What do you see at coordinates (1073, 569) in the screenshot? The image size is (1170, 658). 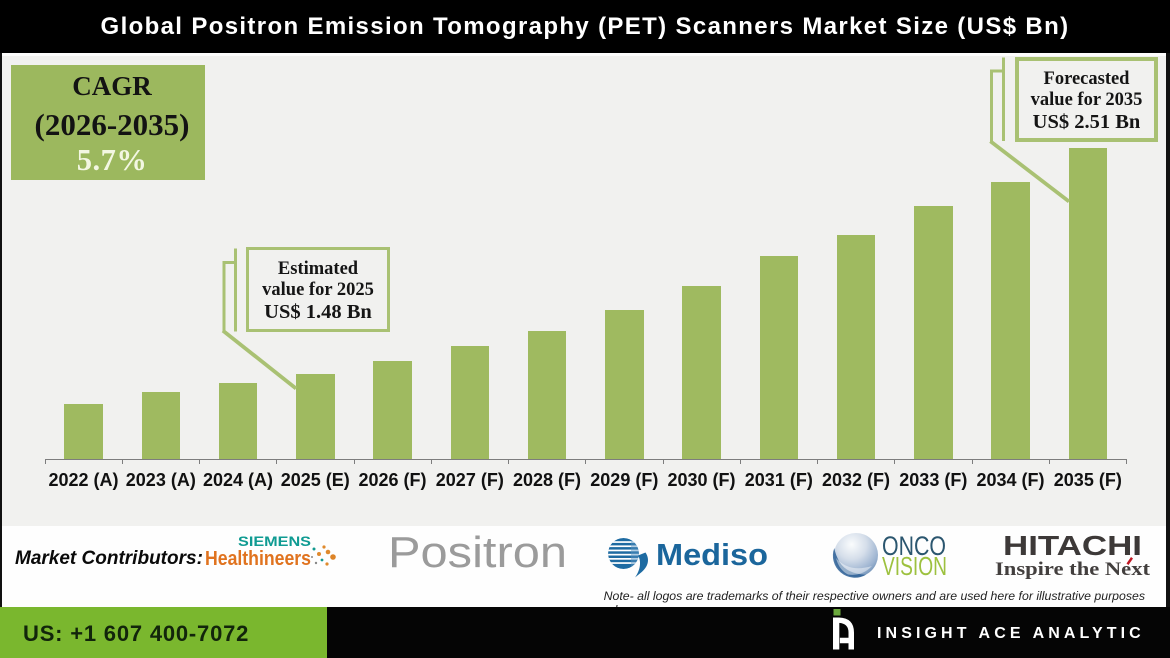 I see `svg-text: Inspire the Next` at bounding box center [1073, 569].